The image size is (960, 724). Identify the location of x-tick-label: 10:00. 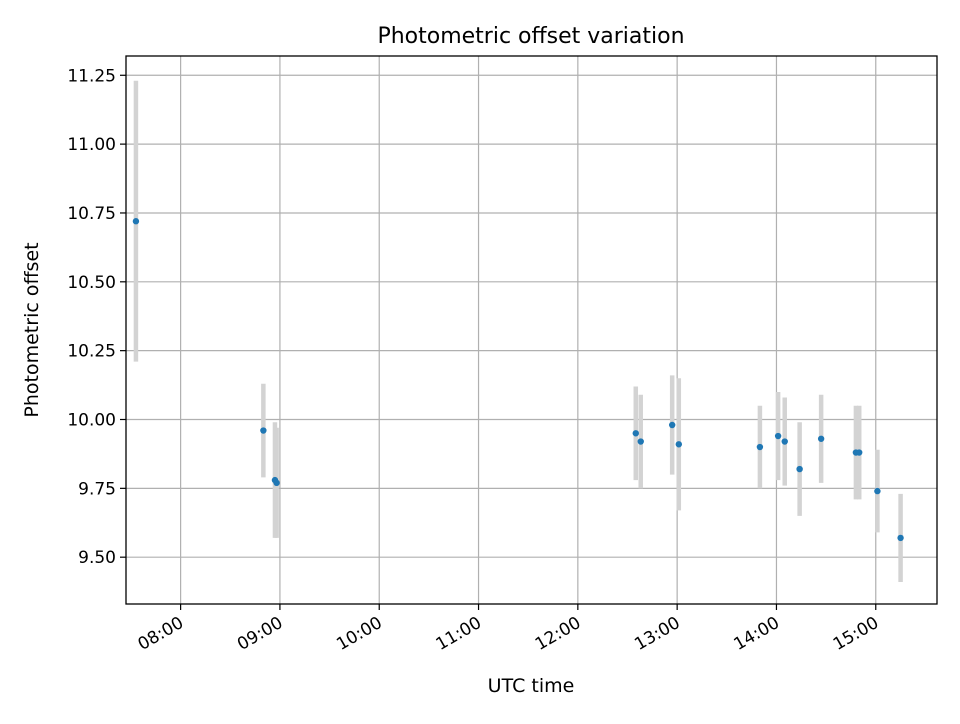
(359, 634).